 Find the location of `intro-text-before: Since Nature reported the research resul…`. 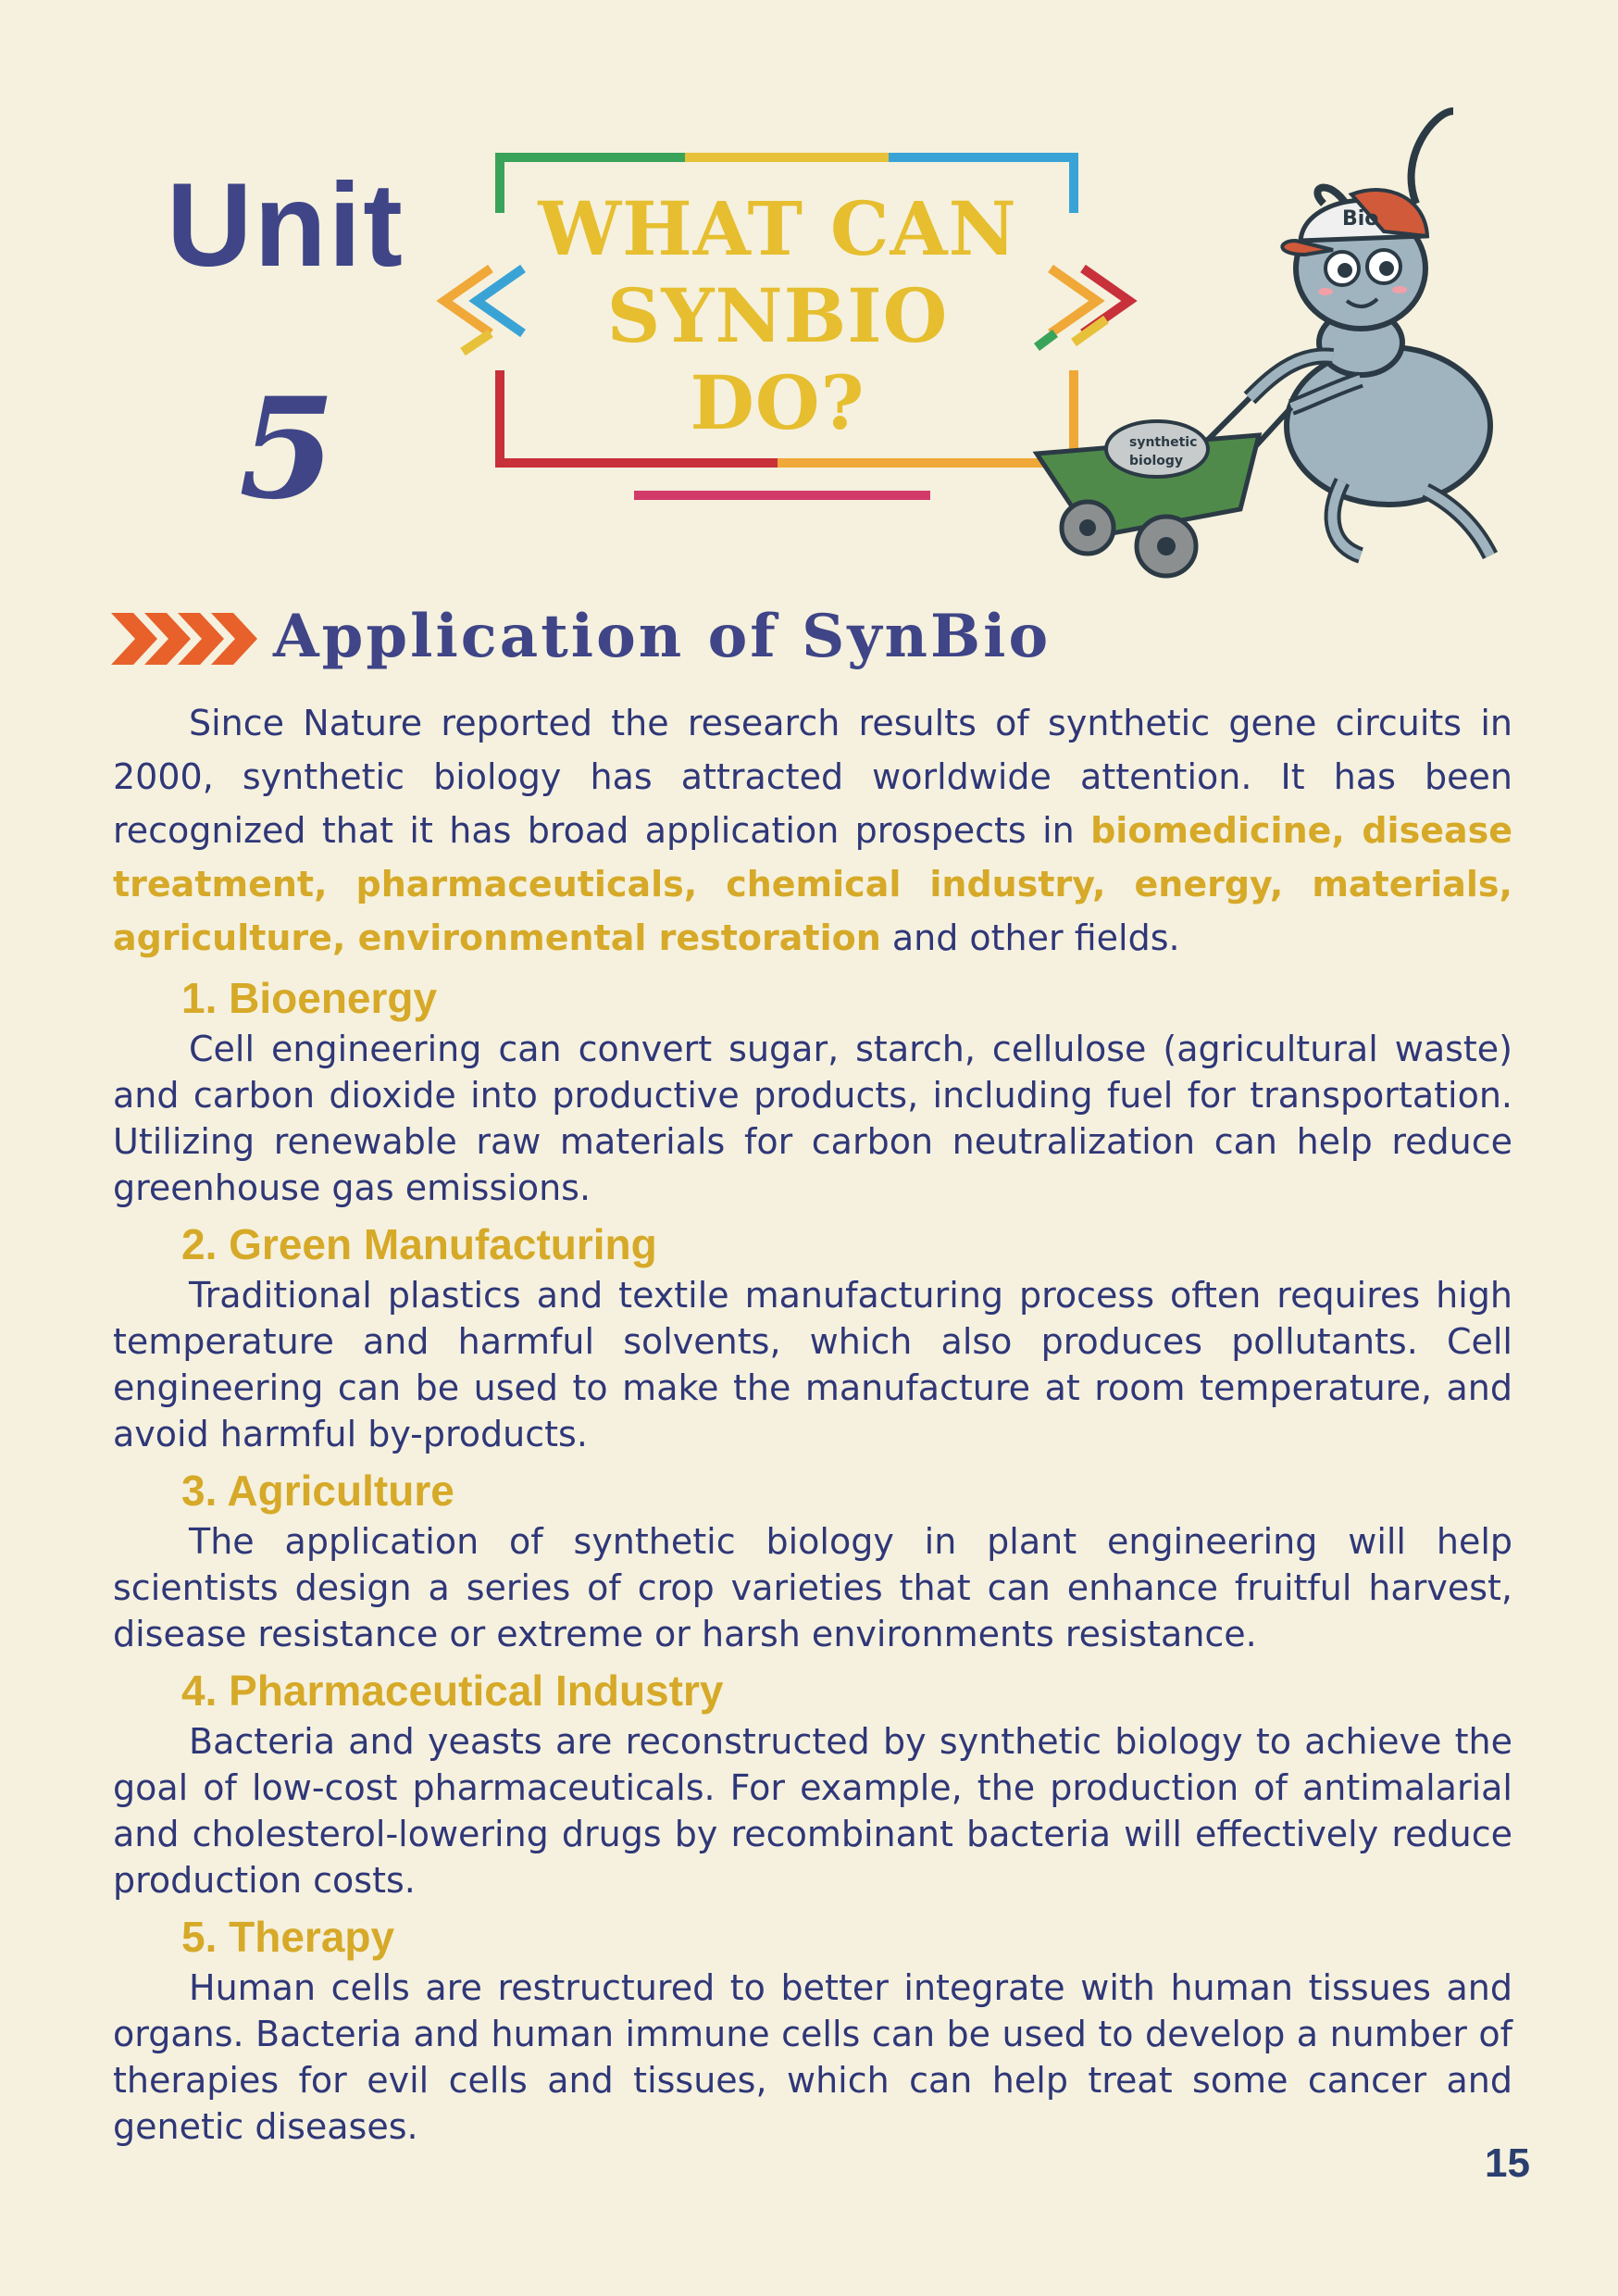

intro-text-before: Since Nature reported the research resul… is located at coordinates (812, 777).